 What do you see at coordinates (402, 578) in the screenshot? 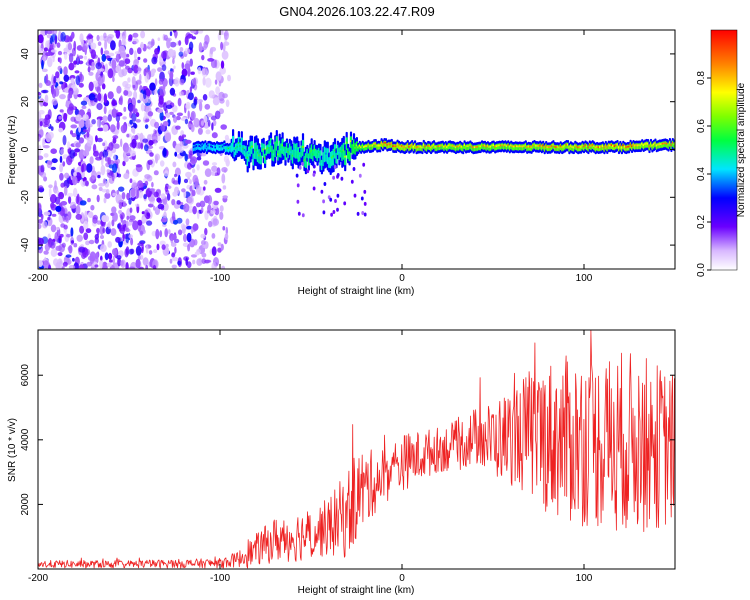
I see `x-tick-label: 0` at bounding box center [402, 578].